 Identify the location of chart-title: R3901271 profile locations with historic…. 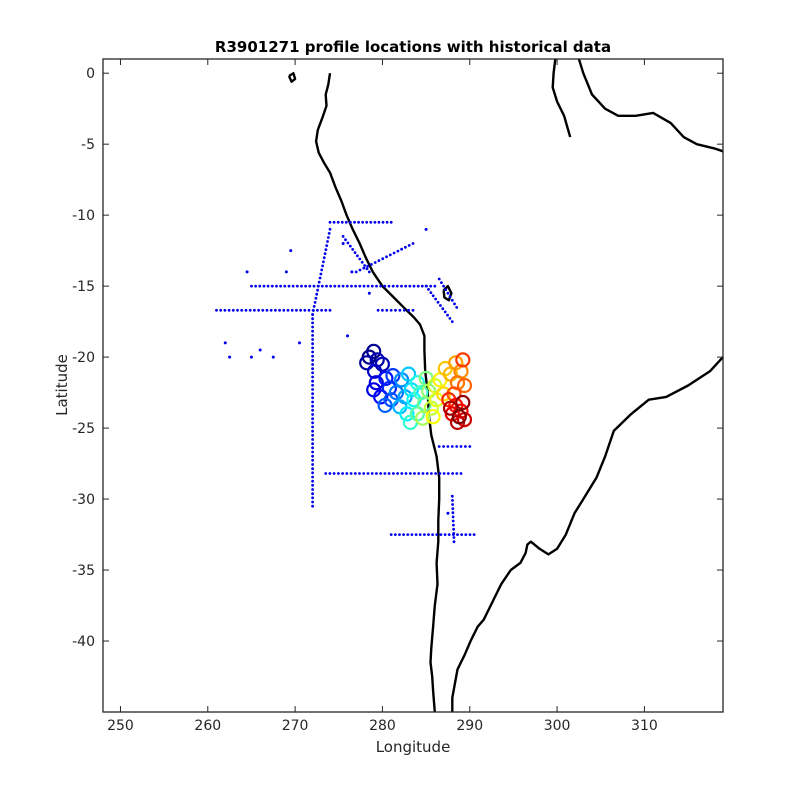
(413, 47).